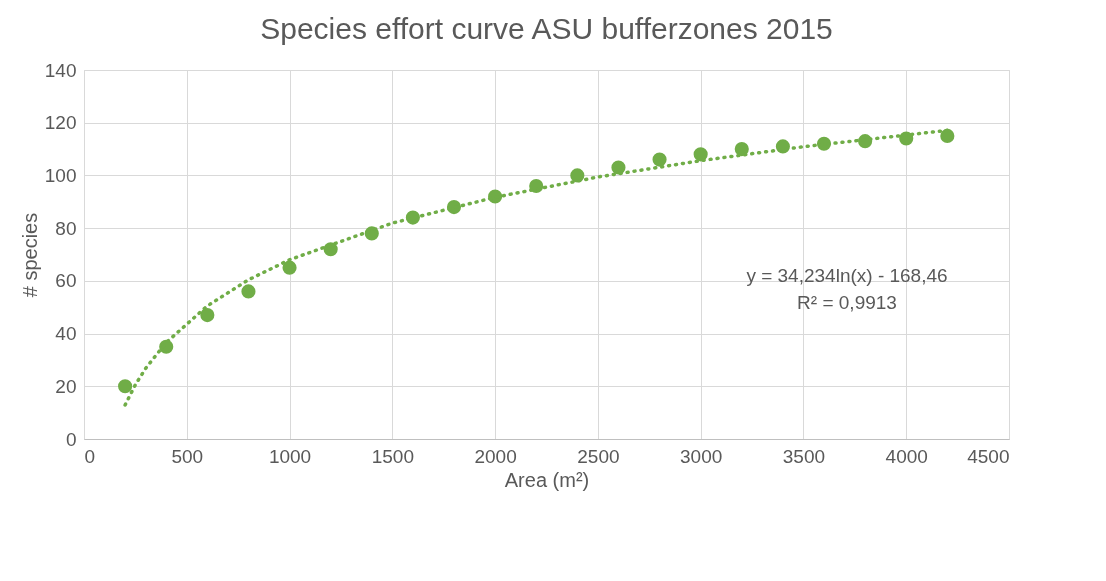 The image size is (1106, 581). Describe the element at coordinates (187, 456) in the screenshot. I see `x-tick-label: 500` at that location.